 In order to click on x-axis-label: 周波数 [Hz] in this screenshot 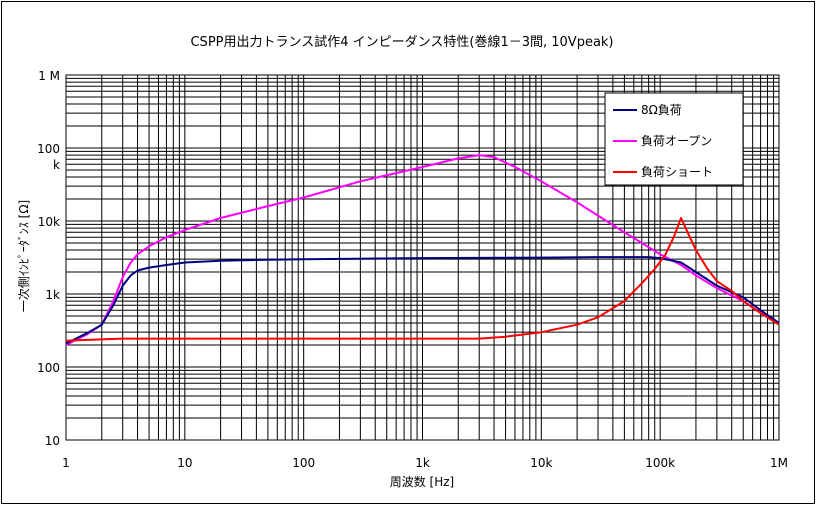, I will do `click(422, 481)`.